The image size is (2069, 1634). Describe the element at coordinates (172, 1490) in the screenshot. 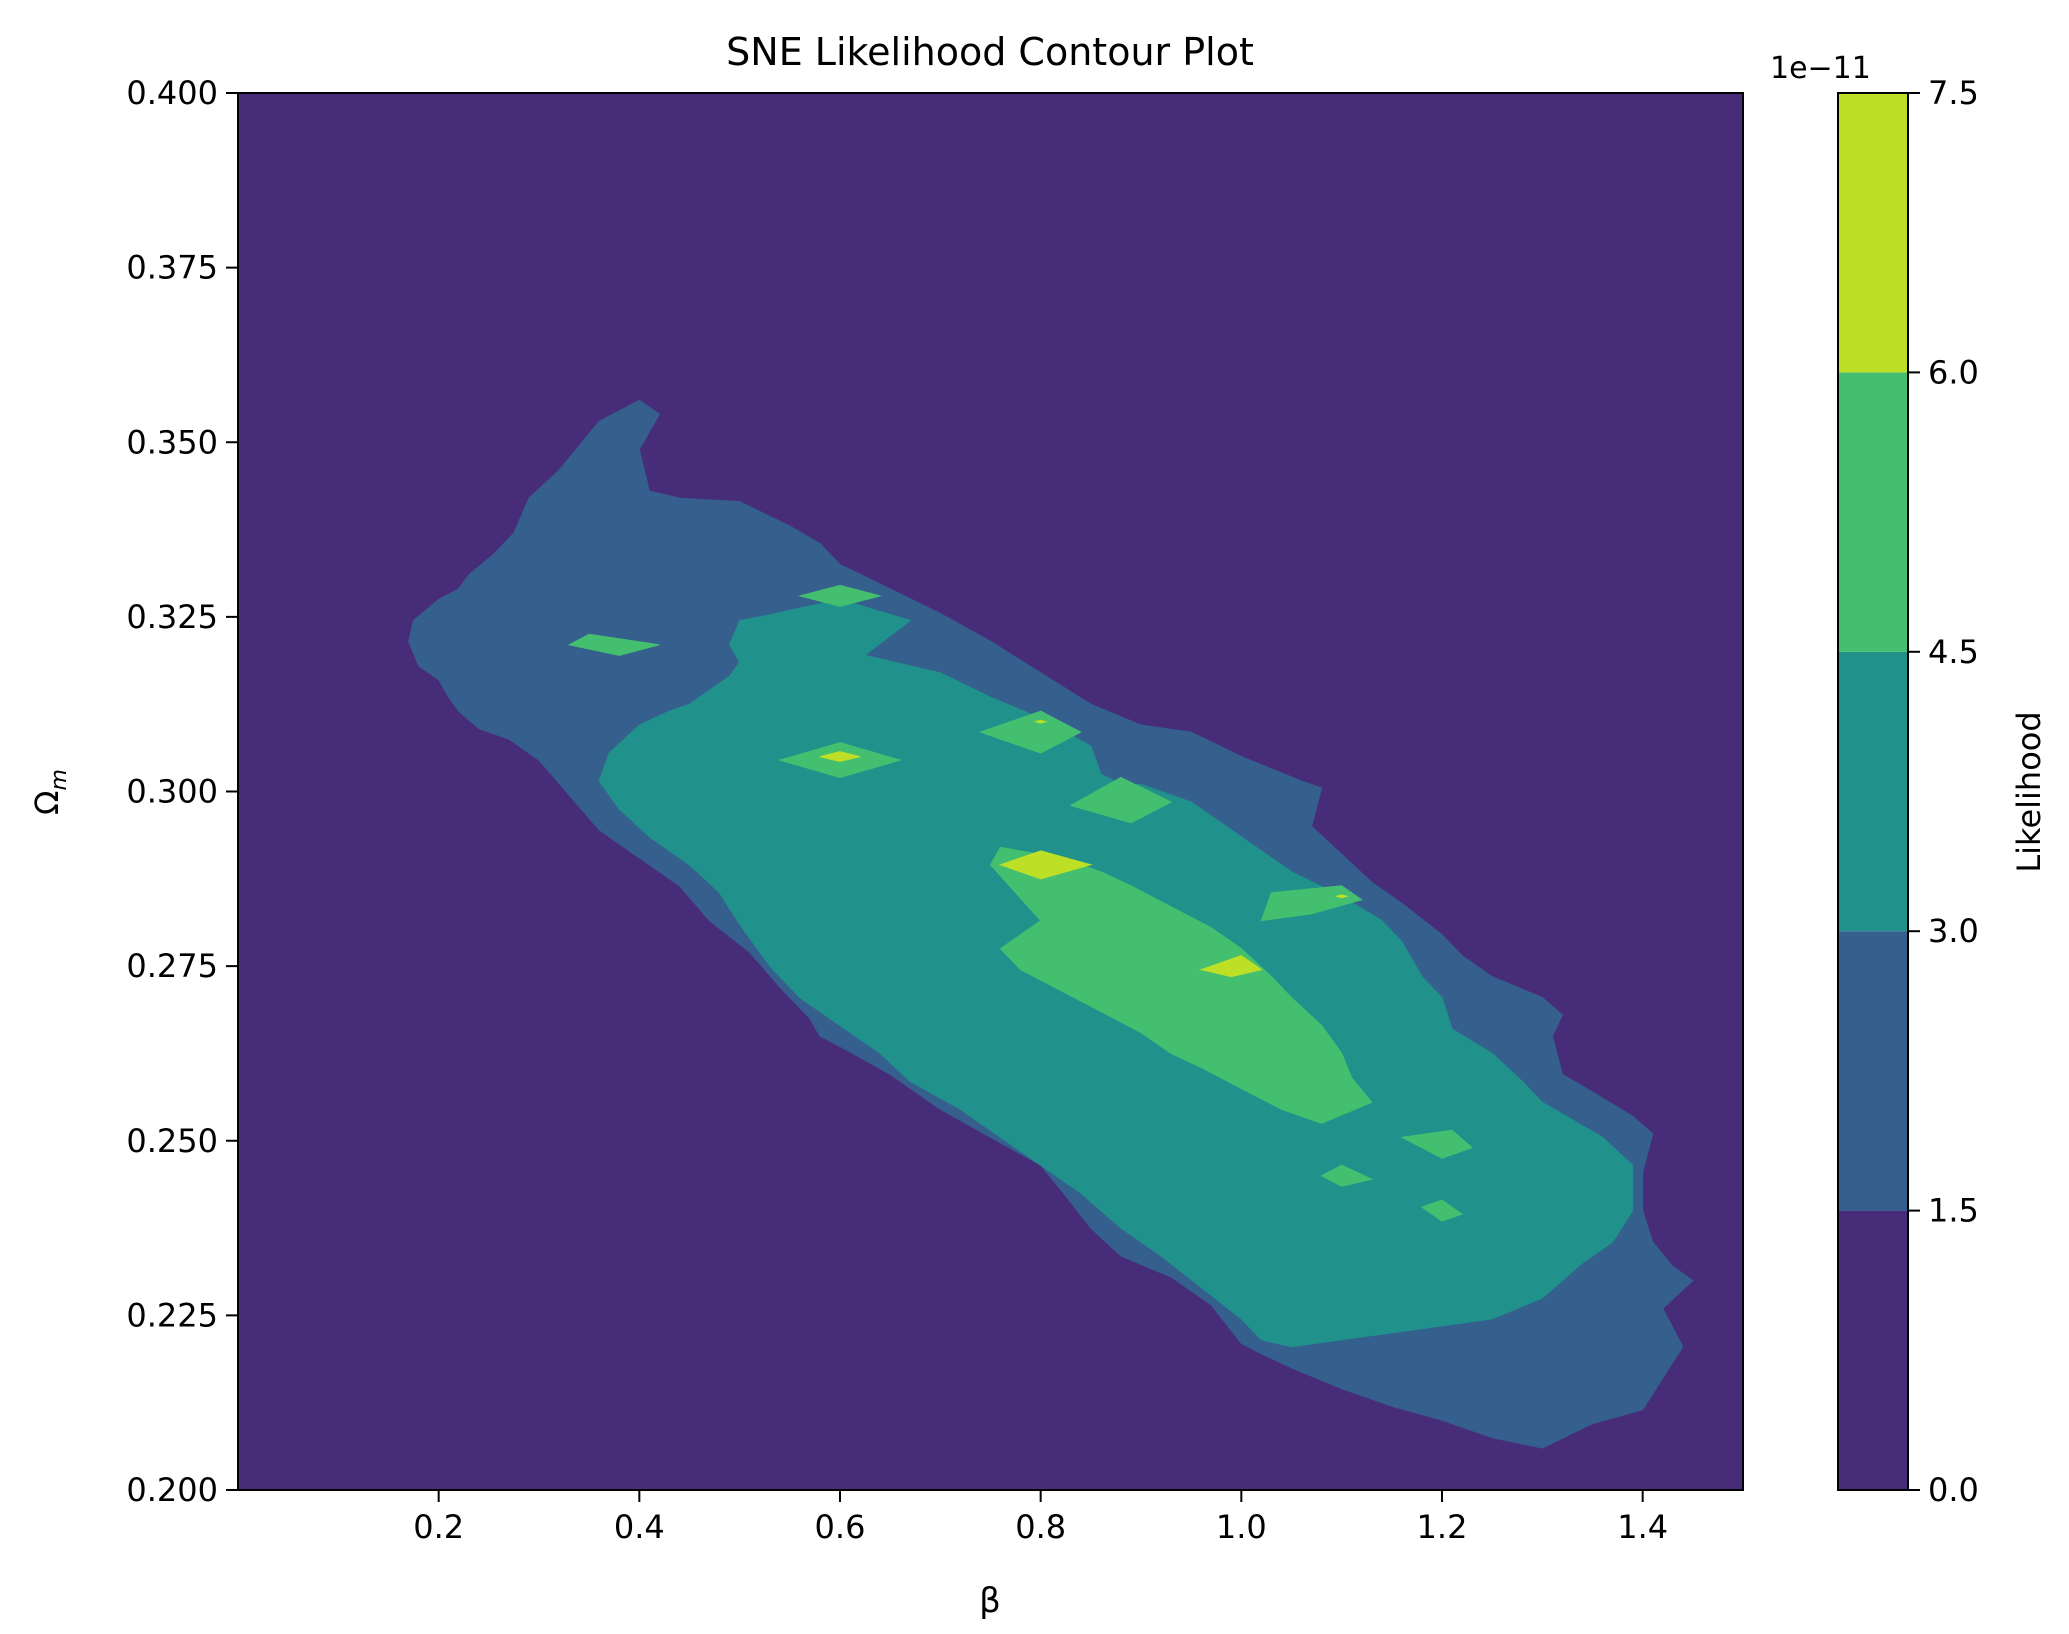

I see `y-tick-label: 0.200` at that location.